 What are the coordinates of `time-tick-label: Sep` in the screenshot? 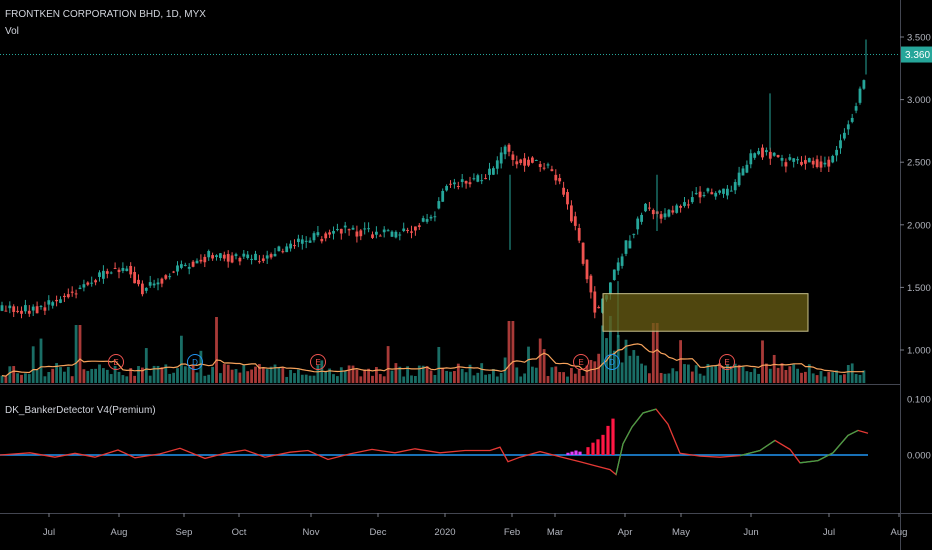 It's located at (184, 532).